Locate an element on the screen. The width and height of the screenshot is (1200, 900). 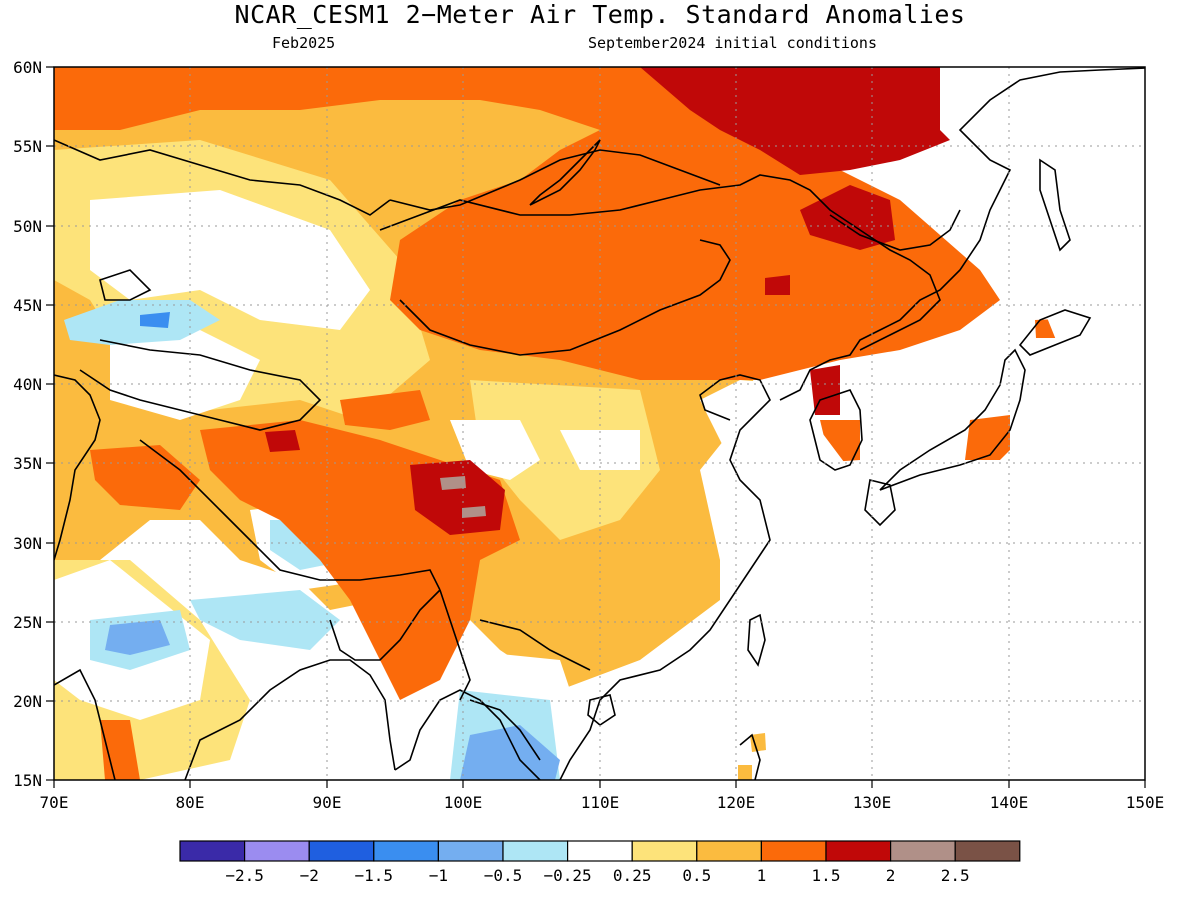
caspian-aral-coast is located at coordinates (125, 285).